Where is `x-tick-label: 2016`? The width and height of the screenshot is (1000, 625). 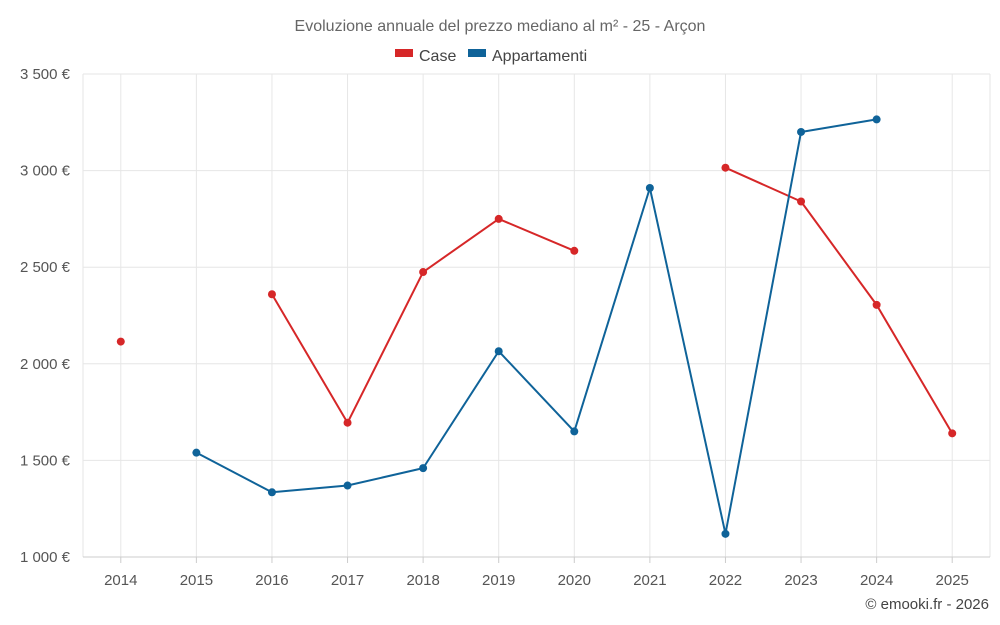
x-tick-label: 2016 is located at coordinates (271, 580).